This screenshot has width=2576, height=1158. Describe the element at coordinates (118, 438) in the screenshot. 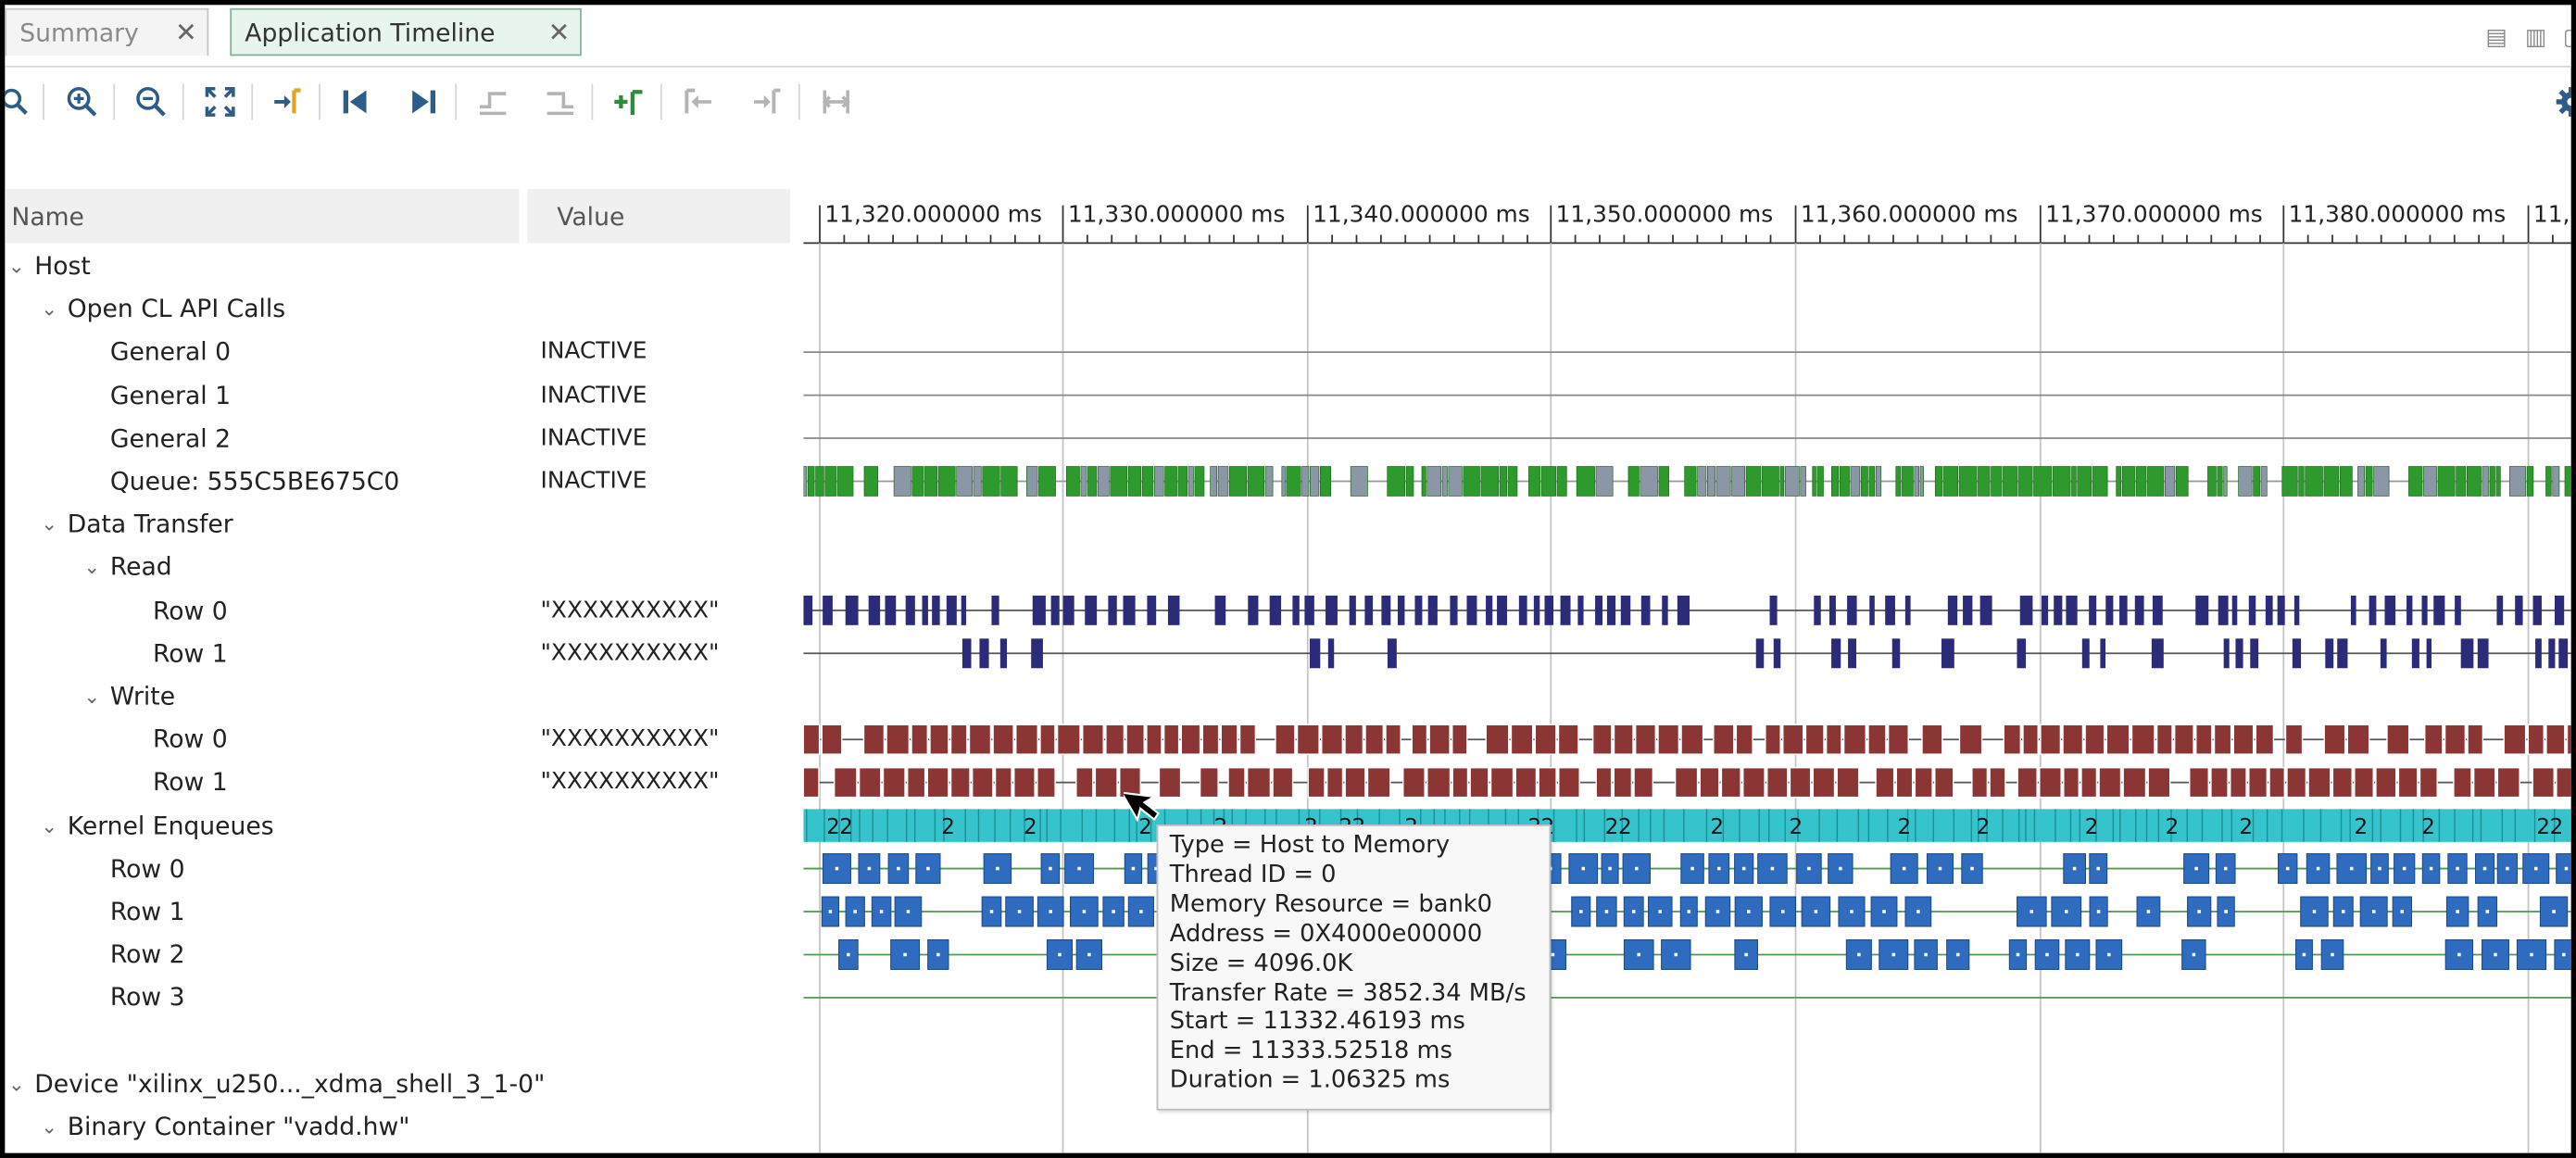

I see `tree-row: General 2` at that location.